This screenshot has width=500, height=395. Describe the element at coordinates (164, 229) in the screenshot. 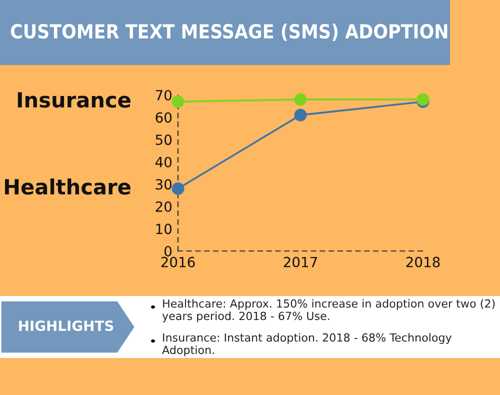

I see `y-tick-label: 10` at that location.